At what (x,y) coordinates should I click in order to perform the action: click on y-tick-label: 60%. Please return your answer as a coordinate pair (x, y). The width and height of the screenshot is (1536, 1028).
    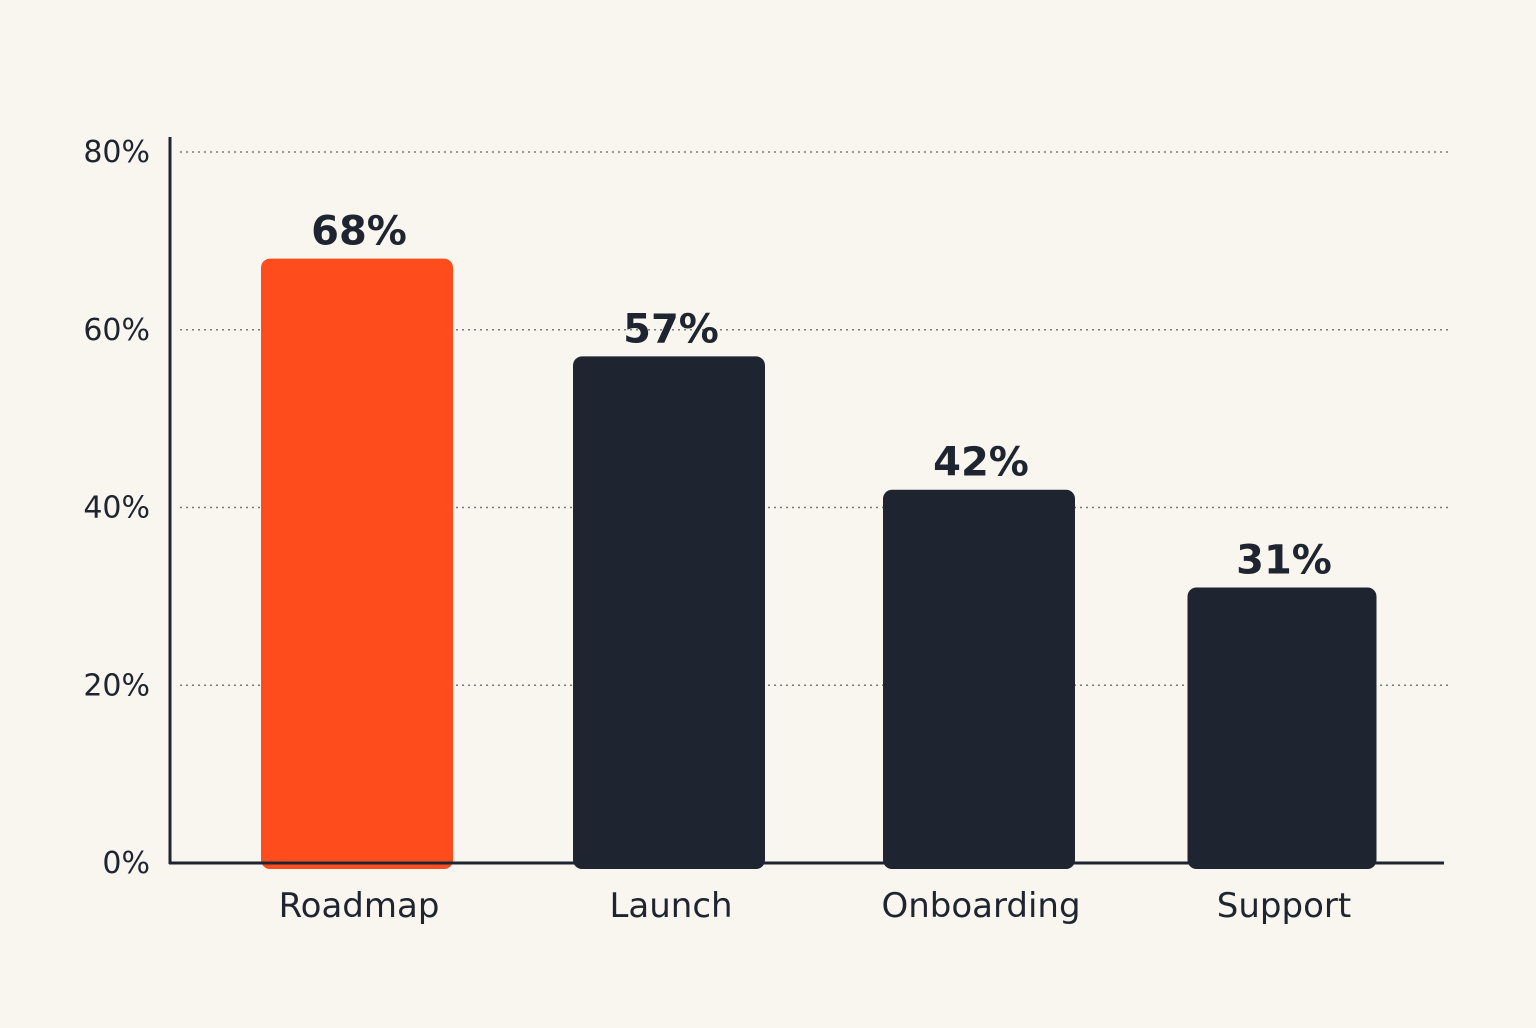
    Looking at the image, I should click on (116, 330).